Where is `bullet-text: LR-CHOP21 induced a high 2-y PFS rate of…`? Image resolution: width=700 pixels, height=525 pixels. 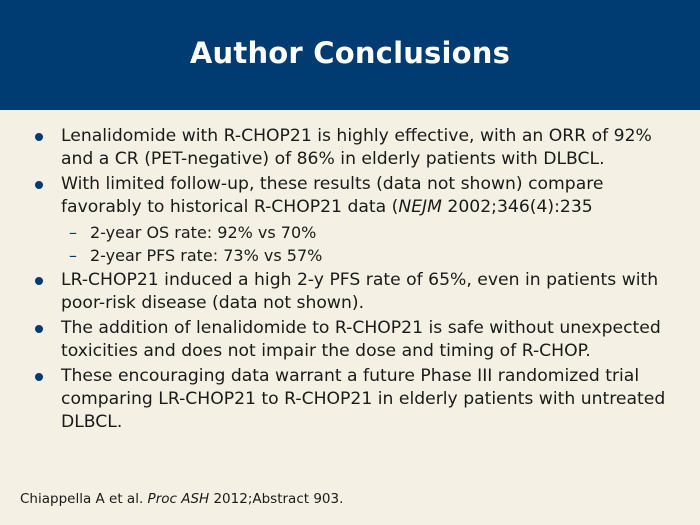
bullet-text: LR-CHOP21 induced a high 2-y PFS rate of… is located at coordinates (360, 291).